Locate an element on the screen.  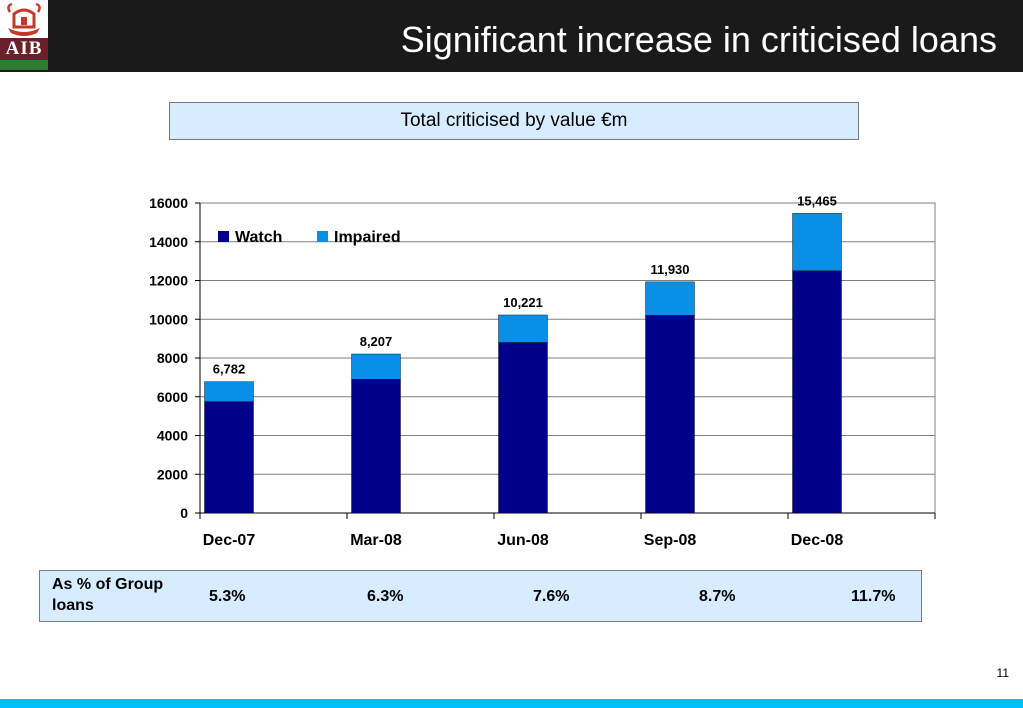
logo-stripe is located at coordinates (24, 65).